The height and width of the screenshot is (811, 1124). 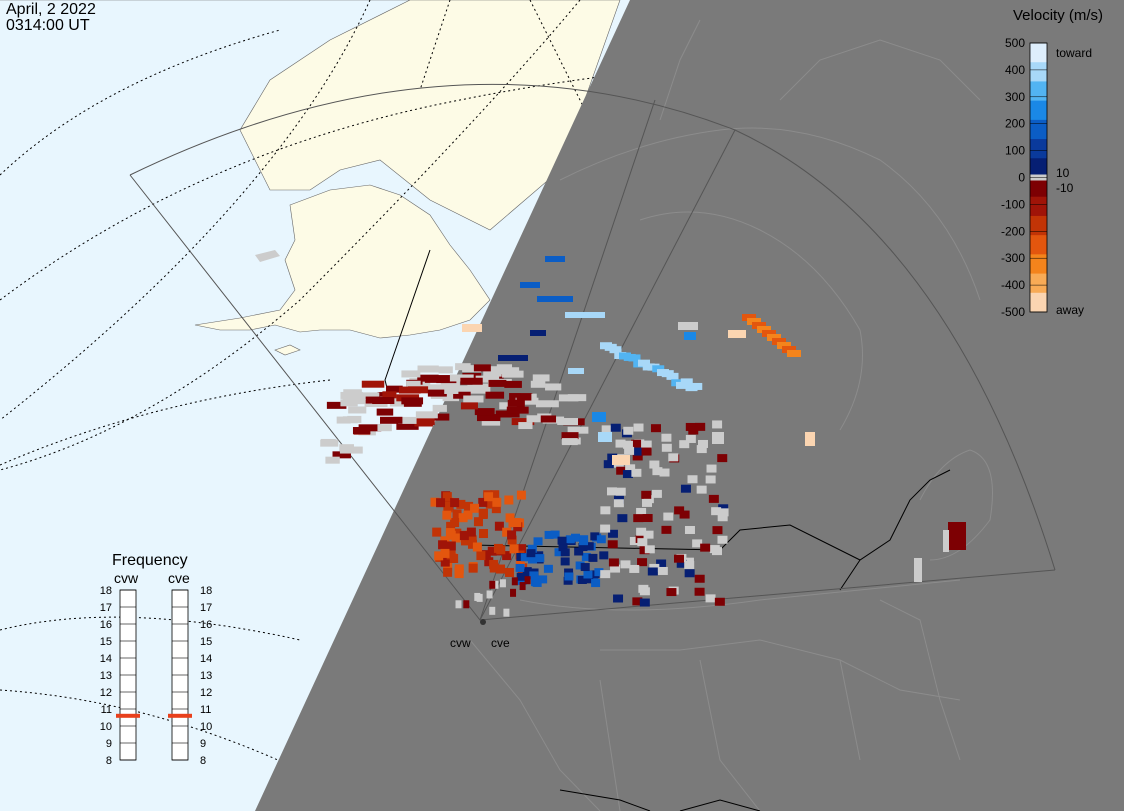 What do you see at coordinates (203, 761) in the screenshot?
I see `frequency-tick-right: 8` at bounding box center [203, 761].